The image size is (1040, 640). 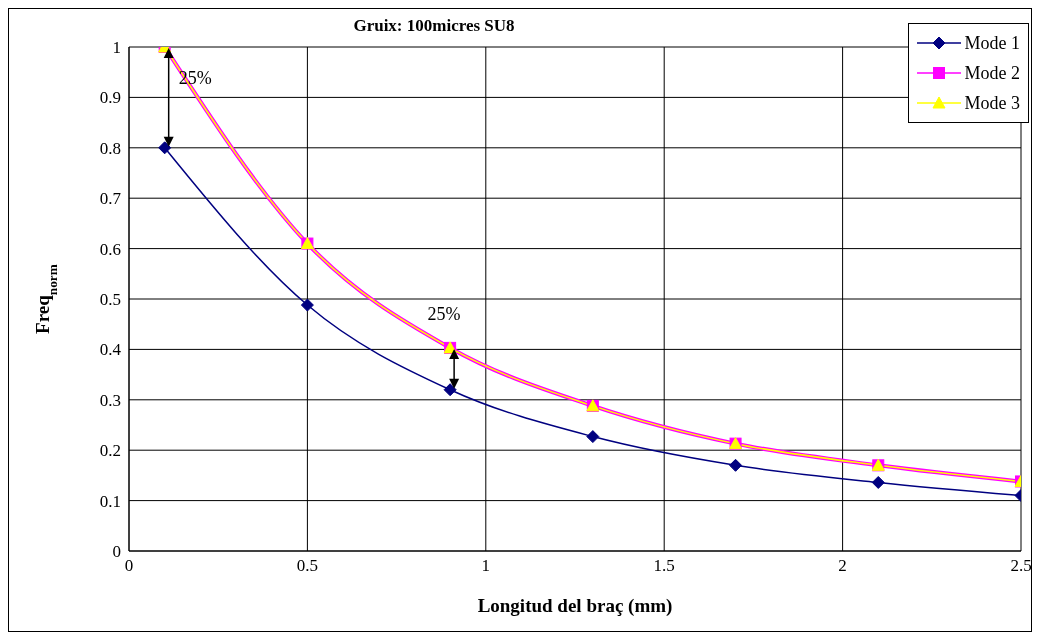 I want to click on y-tick-label: 0, so click(x=116, y=552).